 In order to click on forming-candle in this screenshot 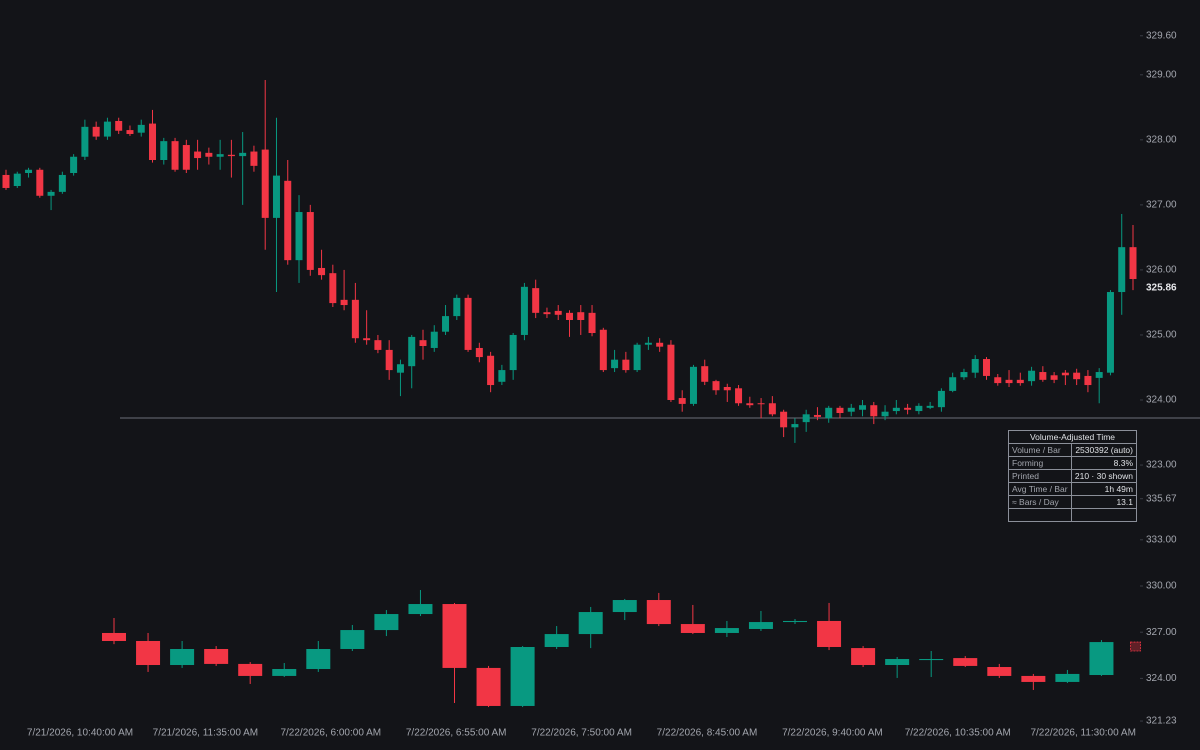, I will do `click(1135, 646)`.